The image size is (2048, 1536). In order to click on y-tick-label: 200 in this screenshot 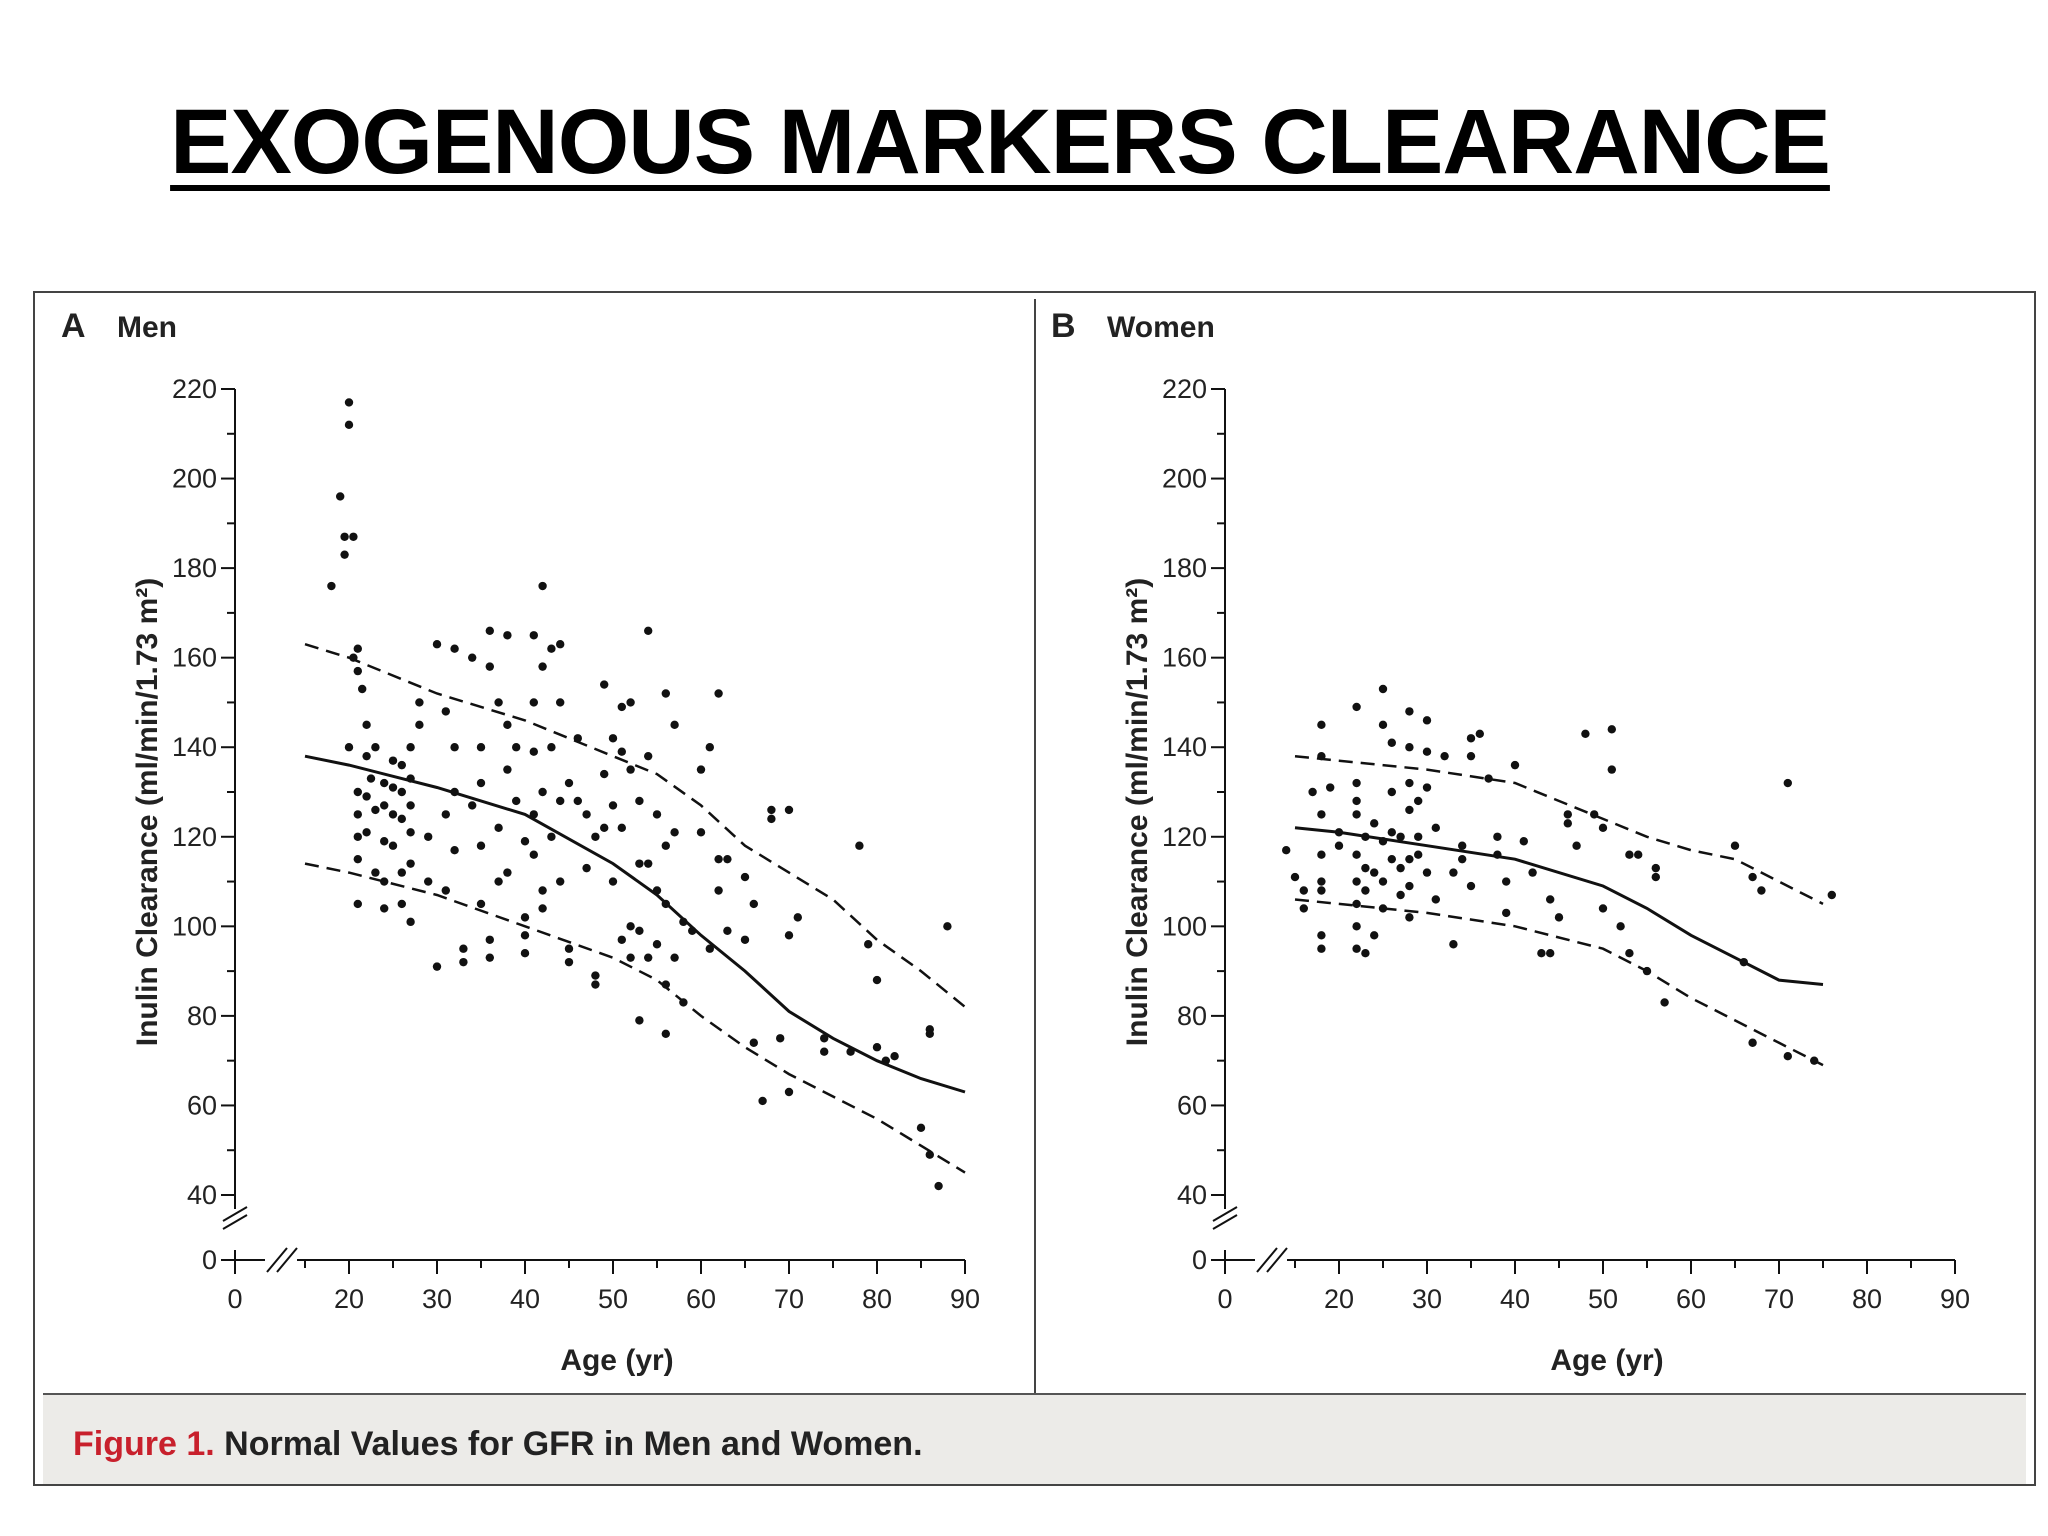, I will do `click(194, 479)`.